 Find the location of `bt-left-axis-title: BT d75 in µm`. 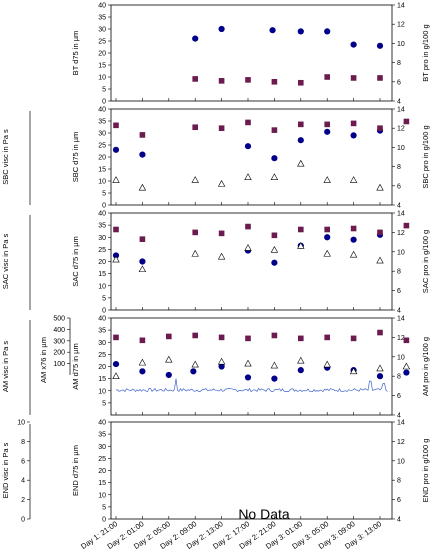

bt-left-axis-title: BT d75 in µm is located at coordinates (75, 53).